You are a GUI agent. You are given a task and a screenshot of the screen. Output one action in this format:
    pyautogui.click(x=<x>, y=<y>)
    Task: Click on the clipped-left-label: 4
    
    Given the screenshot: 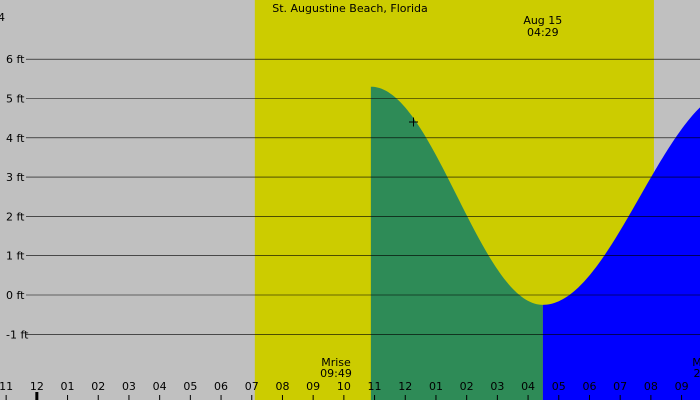 What is the action you would take?
    pyautogui.click(x=2, y=17)
    